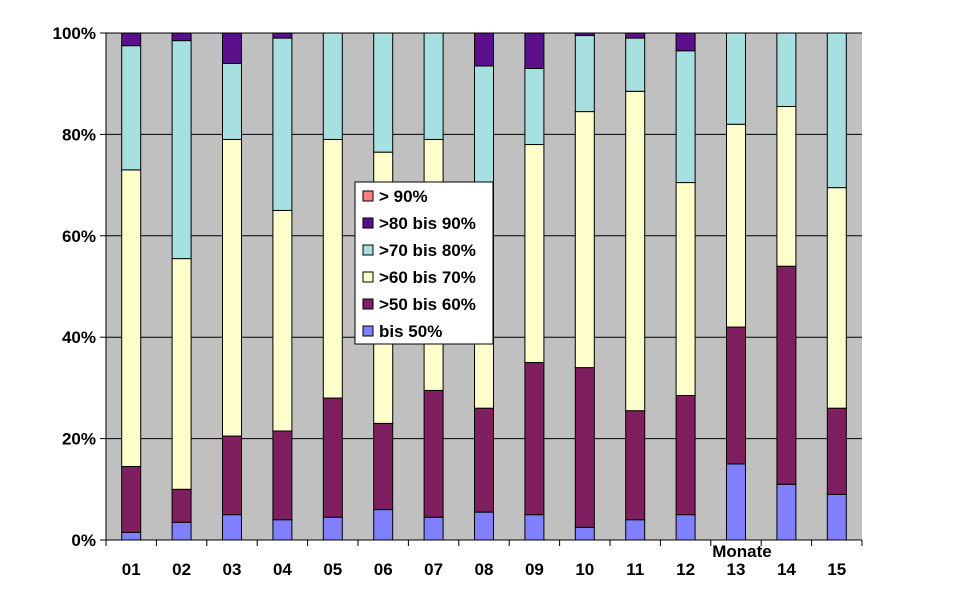 This screenshot has height=605, width=977. What do you see at coordinates (332, 569) in the screenshot?
I see `x-tick-label: 05` at bounding box center [332, 569].